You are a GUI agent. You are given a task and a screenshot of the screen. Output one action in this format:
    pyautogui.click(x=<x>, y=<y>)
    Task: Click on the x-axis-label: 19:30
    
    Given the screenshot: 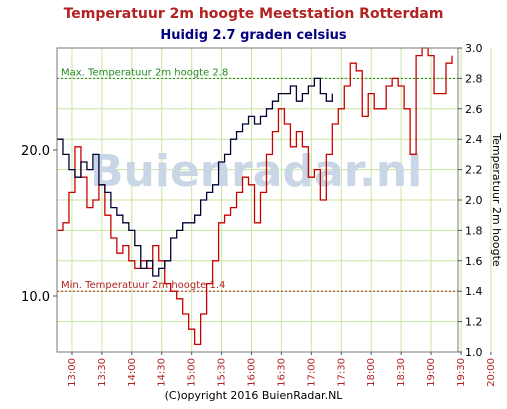 What is the action you would take?
    pyautogui.click(x=461, y=372)
    